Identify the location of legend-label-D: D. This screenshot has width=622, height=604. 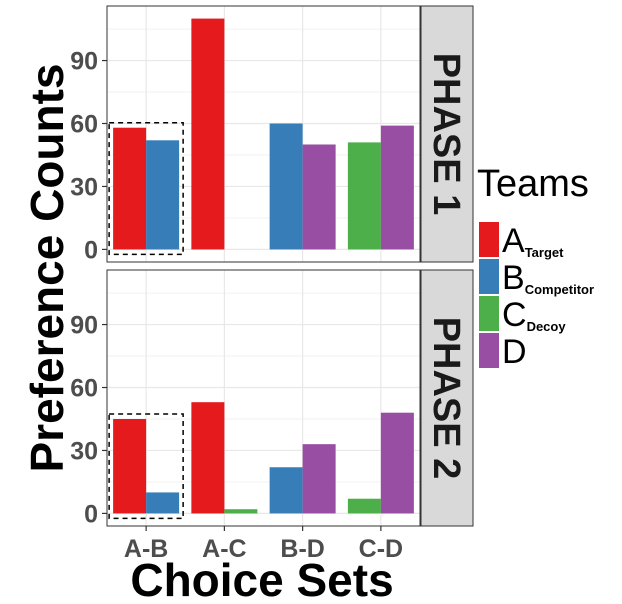
(514, 352).